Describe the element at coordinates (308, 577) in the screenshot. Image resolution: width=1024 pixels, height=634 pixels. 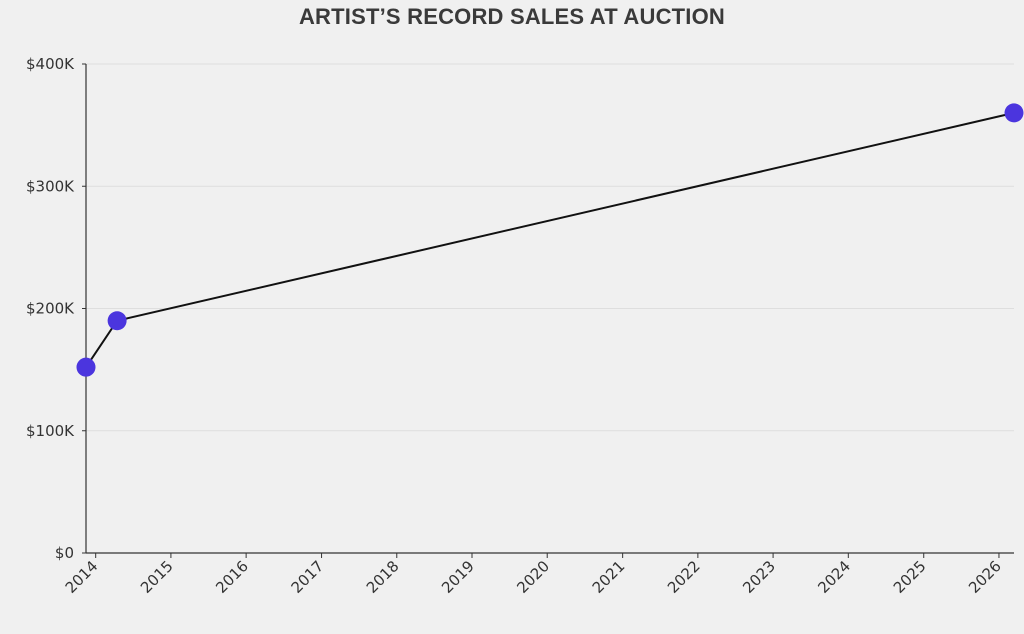
I see `x-tick-label: 2017` at that location.